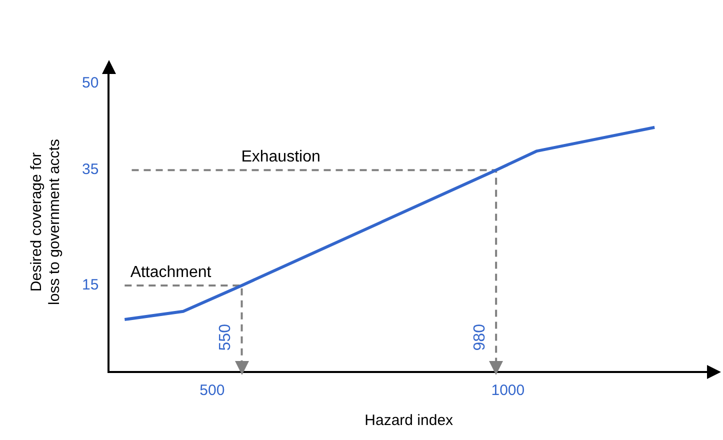  What do you see at coordinates (171, 272) in the screenshot?
I see `annotation: Attachment` at bounding box center [171, 272].